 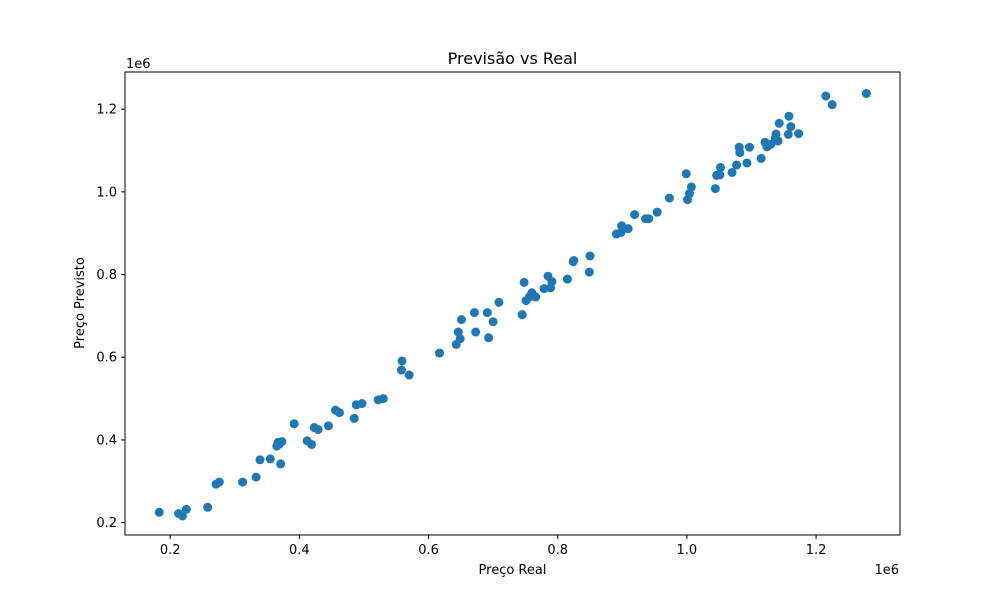 I want to click on y-tick-label: 1.0, so click(x=106, y=192).